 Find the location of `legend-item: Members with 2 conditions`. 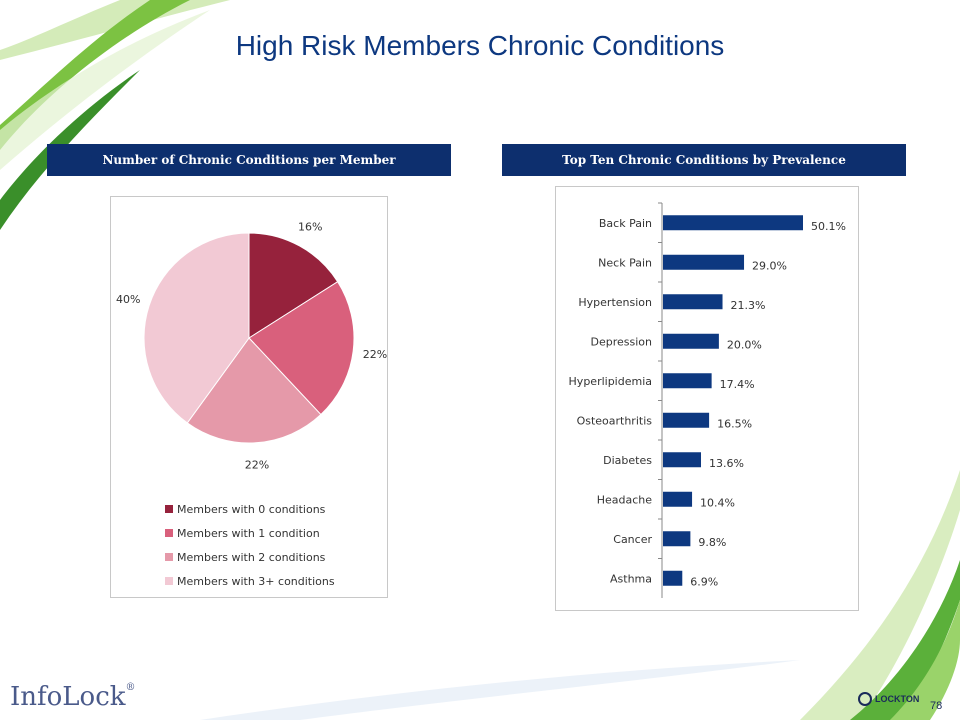

legend-item: Members with 2 conditions is located at coordinates (250, 557).